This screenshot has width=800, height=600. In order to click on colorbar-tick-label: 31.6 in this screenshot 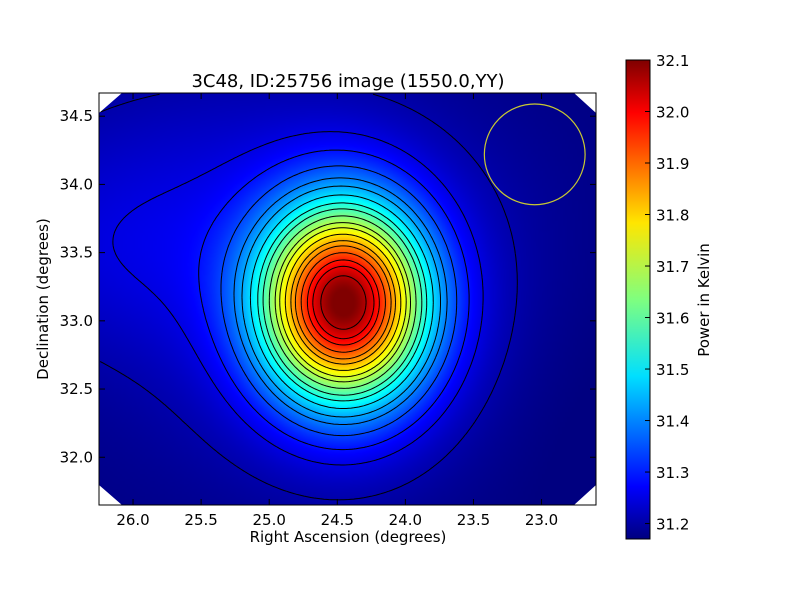, I will do `click(672, 319)`.